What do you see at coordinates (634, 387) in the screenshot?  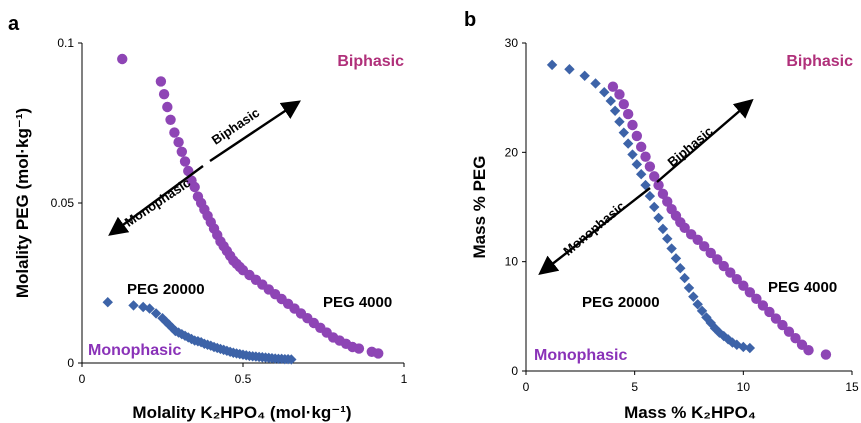 I see `x-tick-label: 5` at bounding box center [634, 387].